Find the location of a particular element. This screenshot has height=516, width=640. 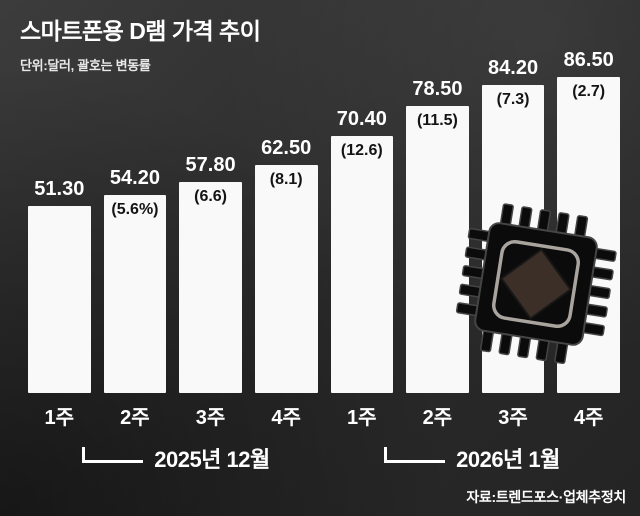

bar-value-label: 84.20 is located at coordinates (513, 68).